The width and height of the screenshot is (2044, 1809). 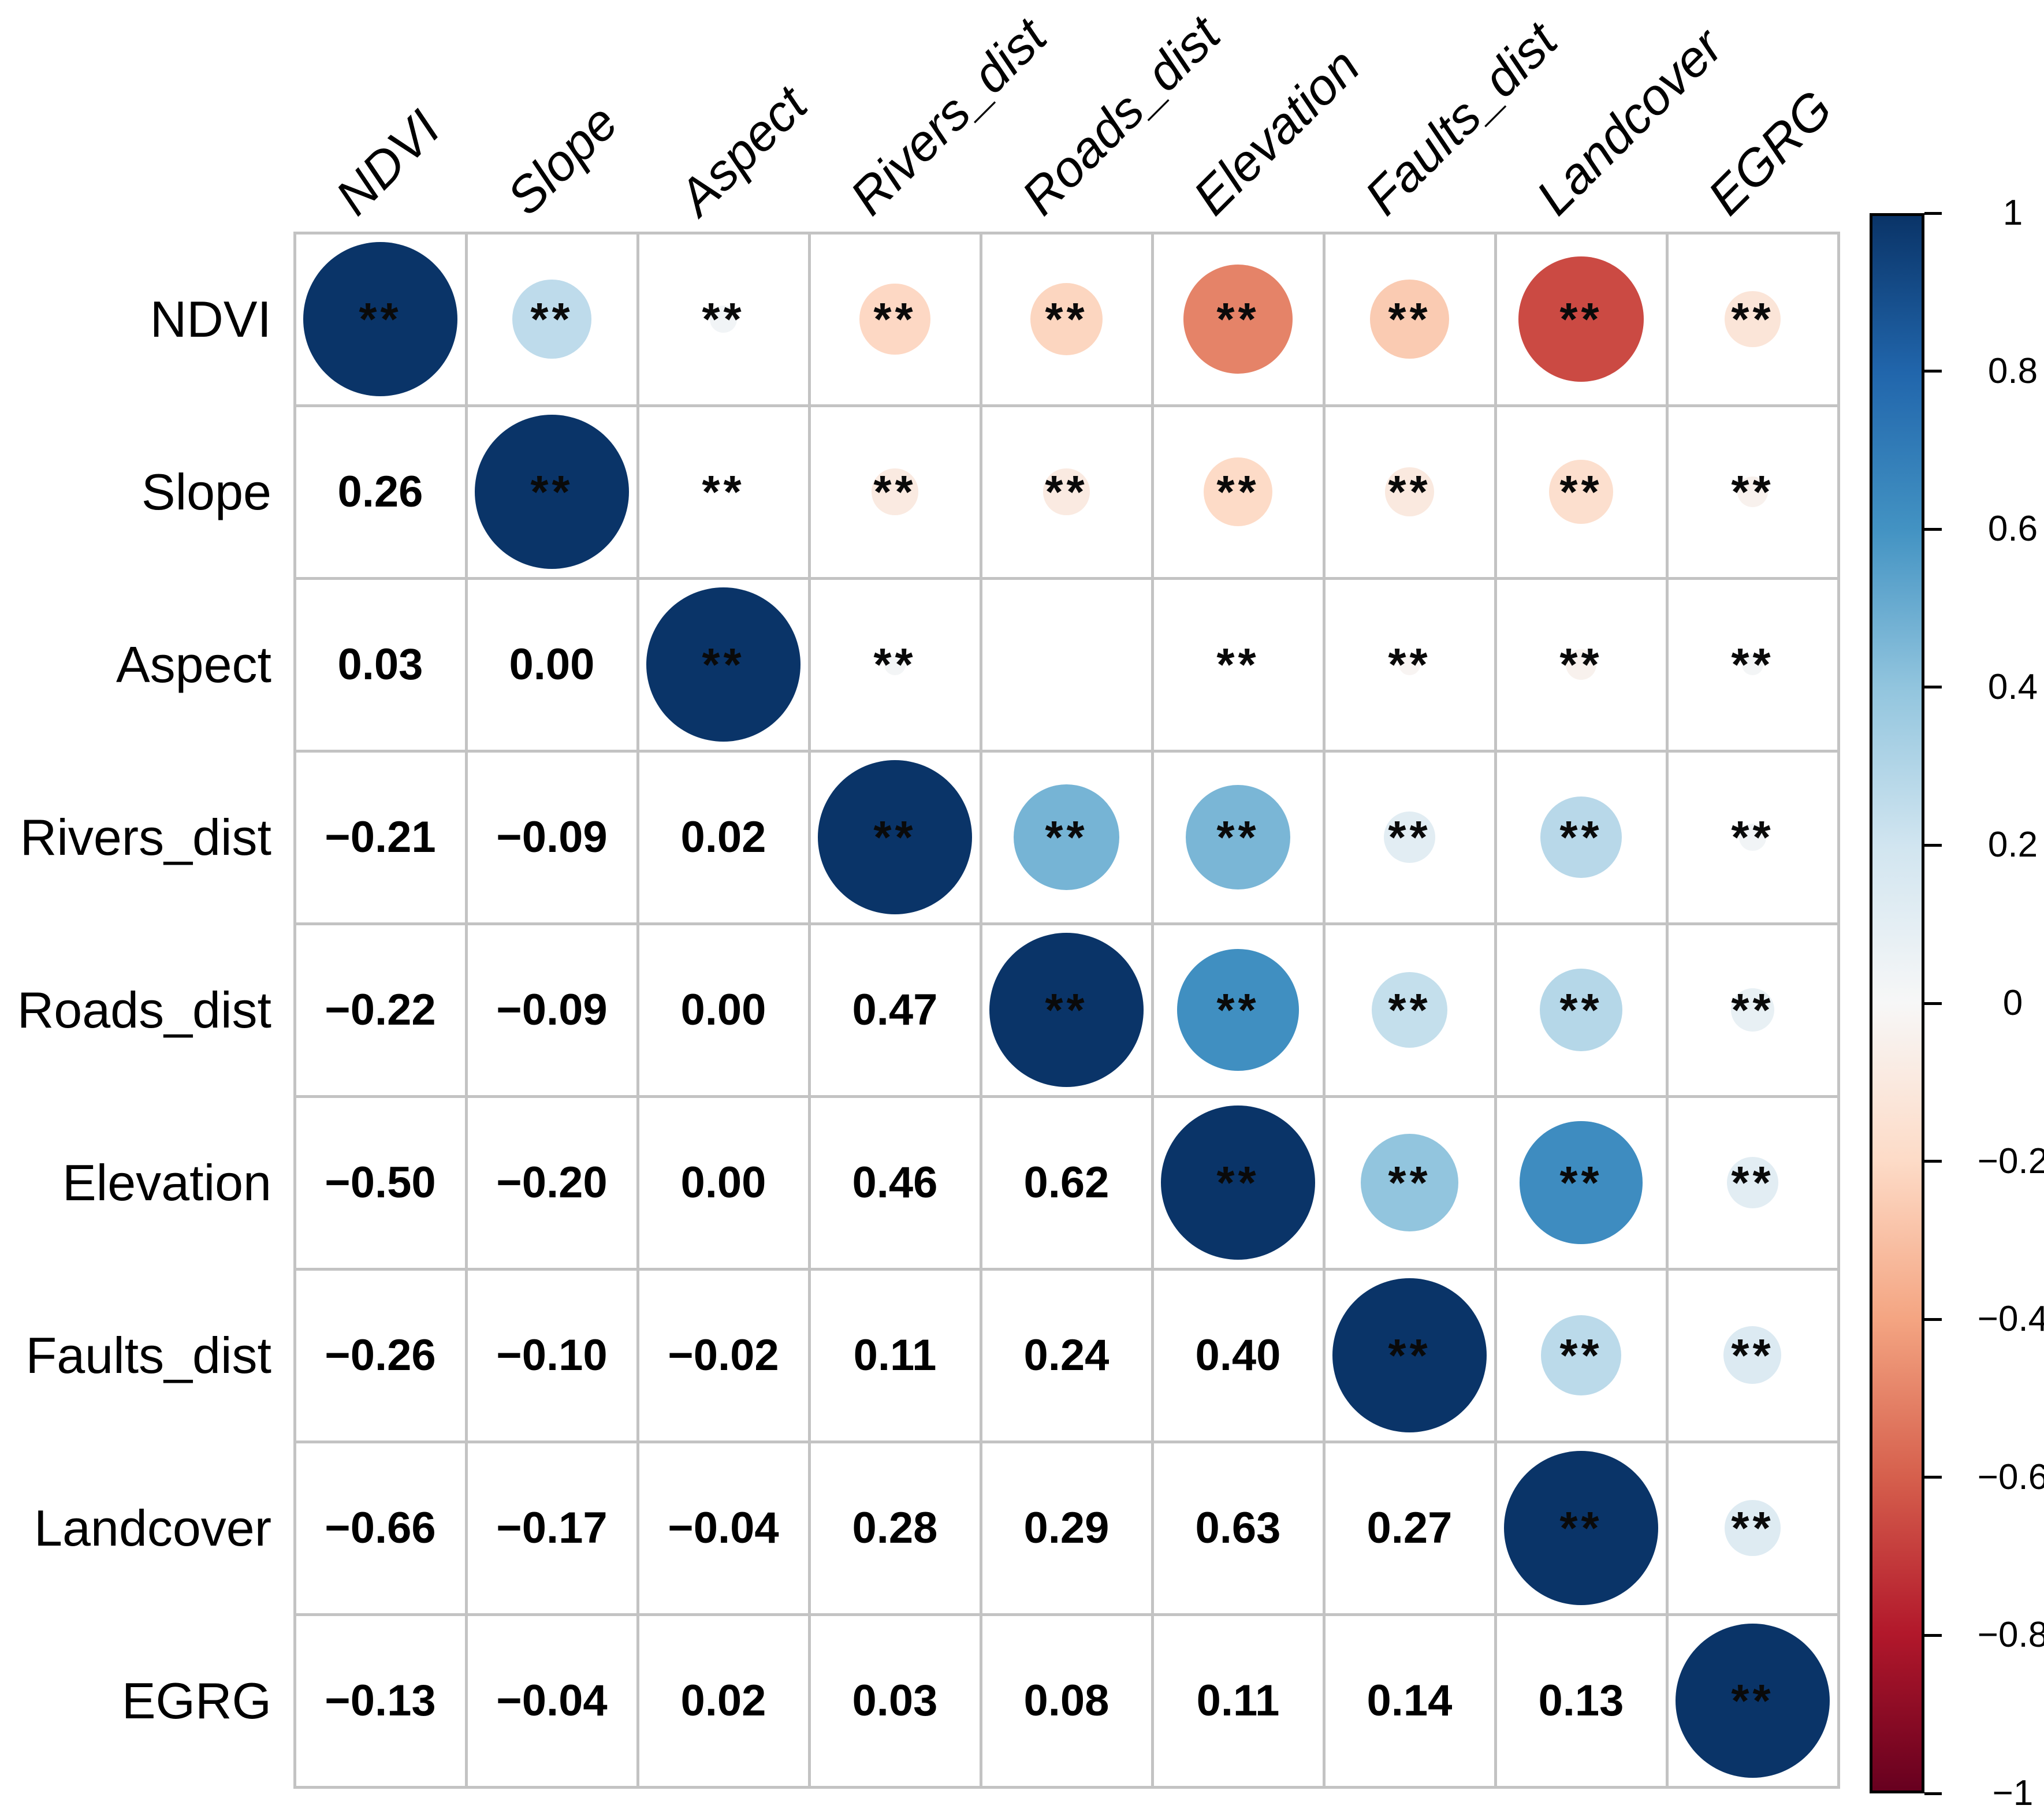 I want to click on coefficient-Faults_dist-NDVI: −0.26, so click(x=381, y=1355).